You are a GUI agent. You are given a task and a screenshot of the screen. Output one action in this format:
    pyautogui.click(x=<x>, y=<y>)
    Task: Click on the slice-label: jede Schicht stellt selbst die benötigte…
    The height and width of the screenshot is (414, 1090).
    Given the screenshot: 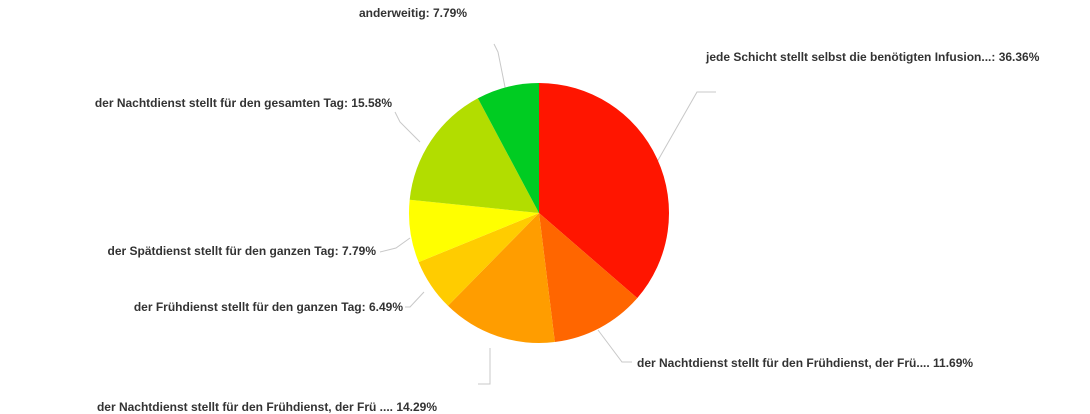 What is the action you would take?
    pyautogui.click(x=872, y=57)
    